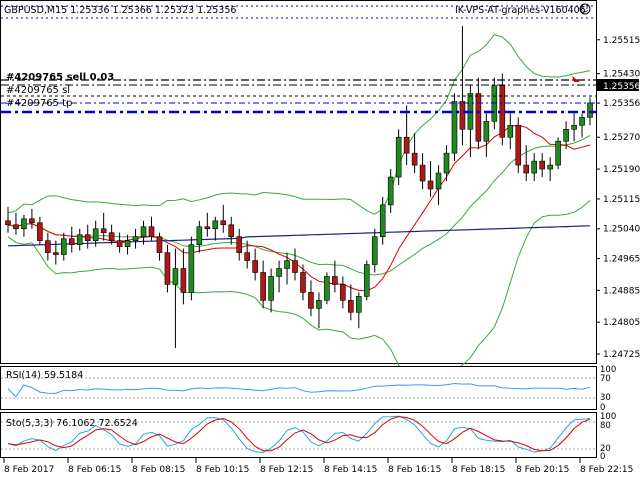 The image size is (640, 484). What do you see at coordinates (60, 77) in the screenshot?
I see `order-label-1: #4209765 sell 0.03` at bounding box center [60, 77].